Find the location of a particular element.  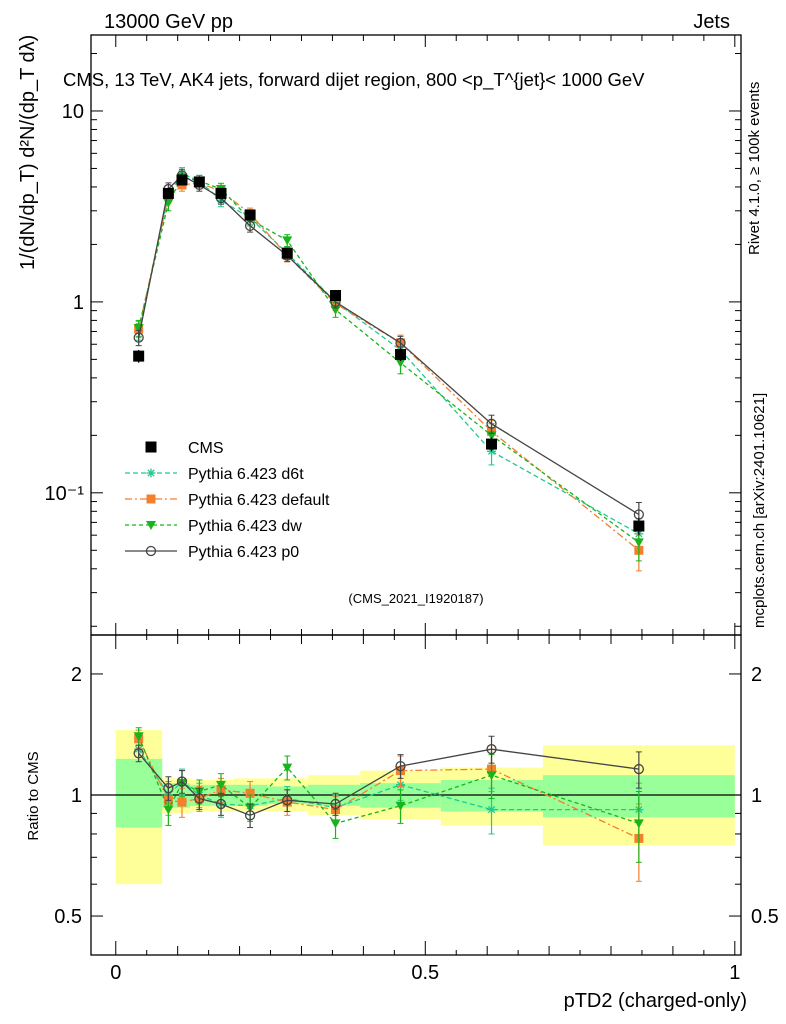

y-axis-title-ratio: Ratio to CMS is located at coordinates (33, 795).